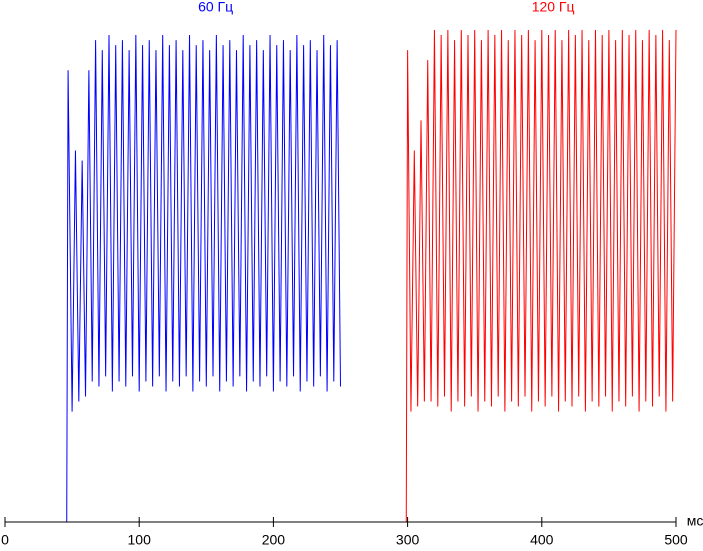 The width and height of the screenshot is (703, 551). What do you see at coordinates (215, 7) in the screenshot?
I see `series-label: 60 Гц` at bounding box center [215, 7].